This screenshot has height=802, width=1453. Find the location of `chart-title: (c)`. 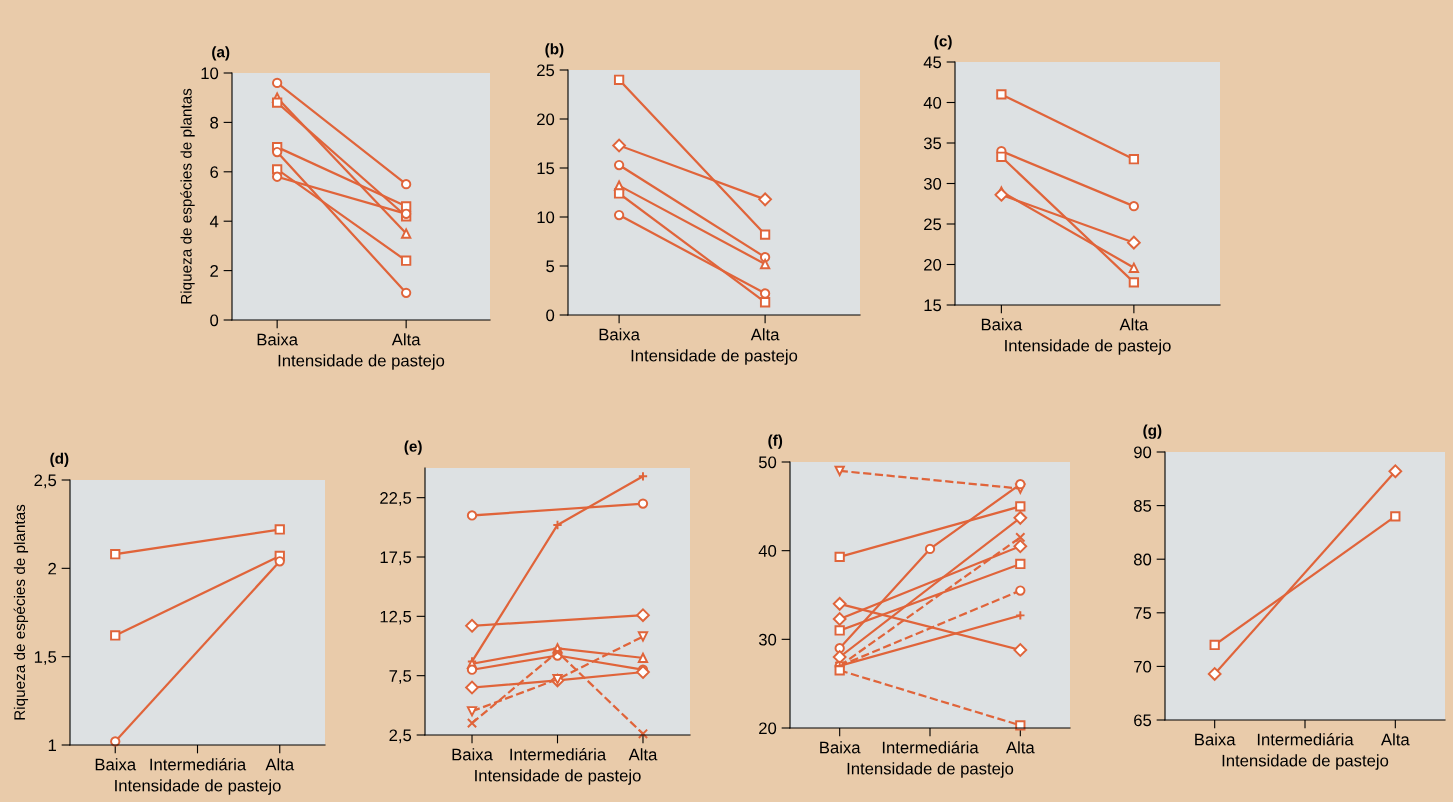

chart-title: (c) is located at coordinates (943, 42).